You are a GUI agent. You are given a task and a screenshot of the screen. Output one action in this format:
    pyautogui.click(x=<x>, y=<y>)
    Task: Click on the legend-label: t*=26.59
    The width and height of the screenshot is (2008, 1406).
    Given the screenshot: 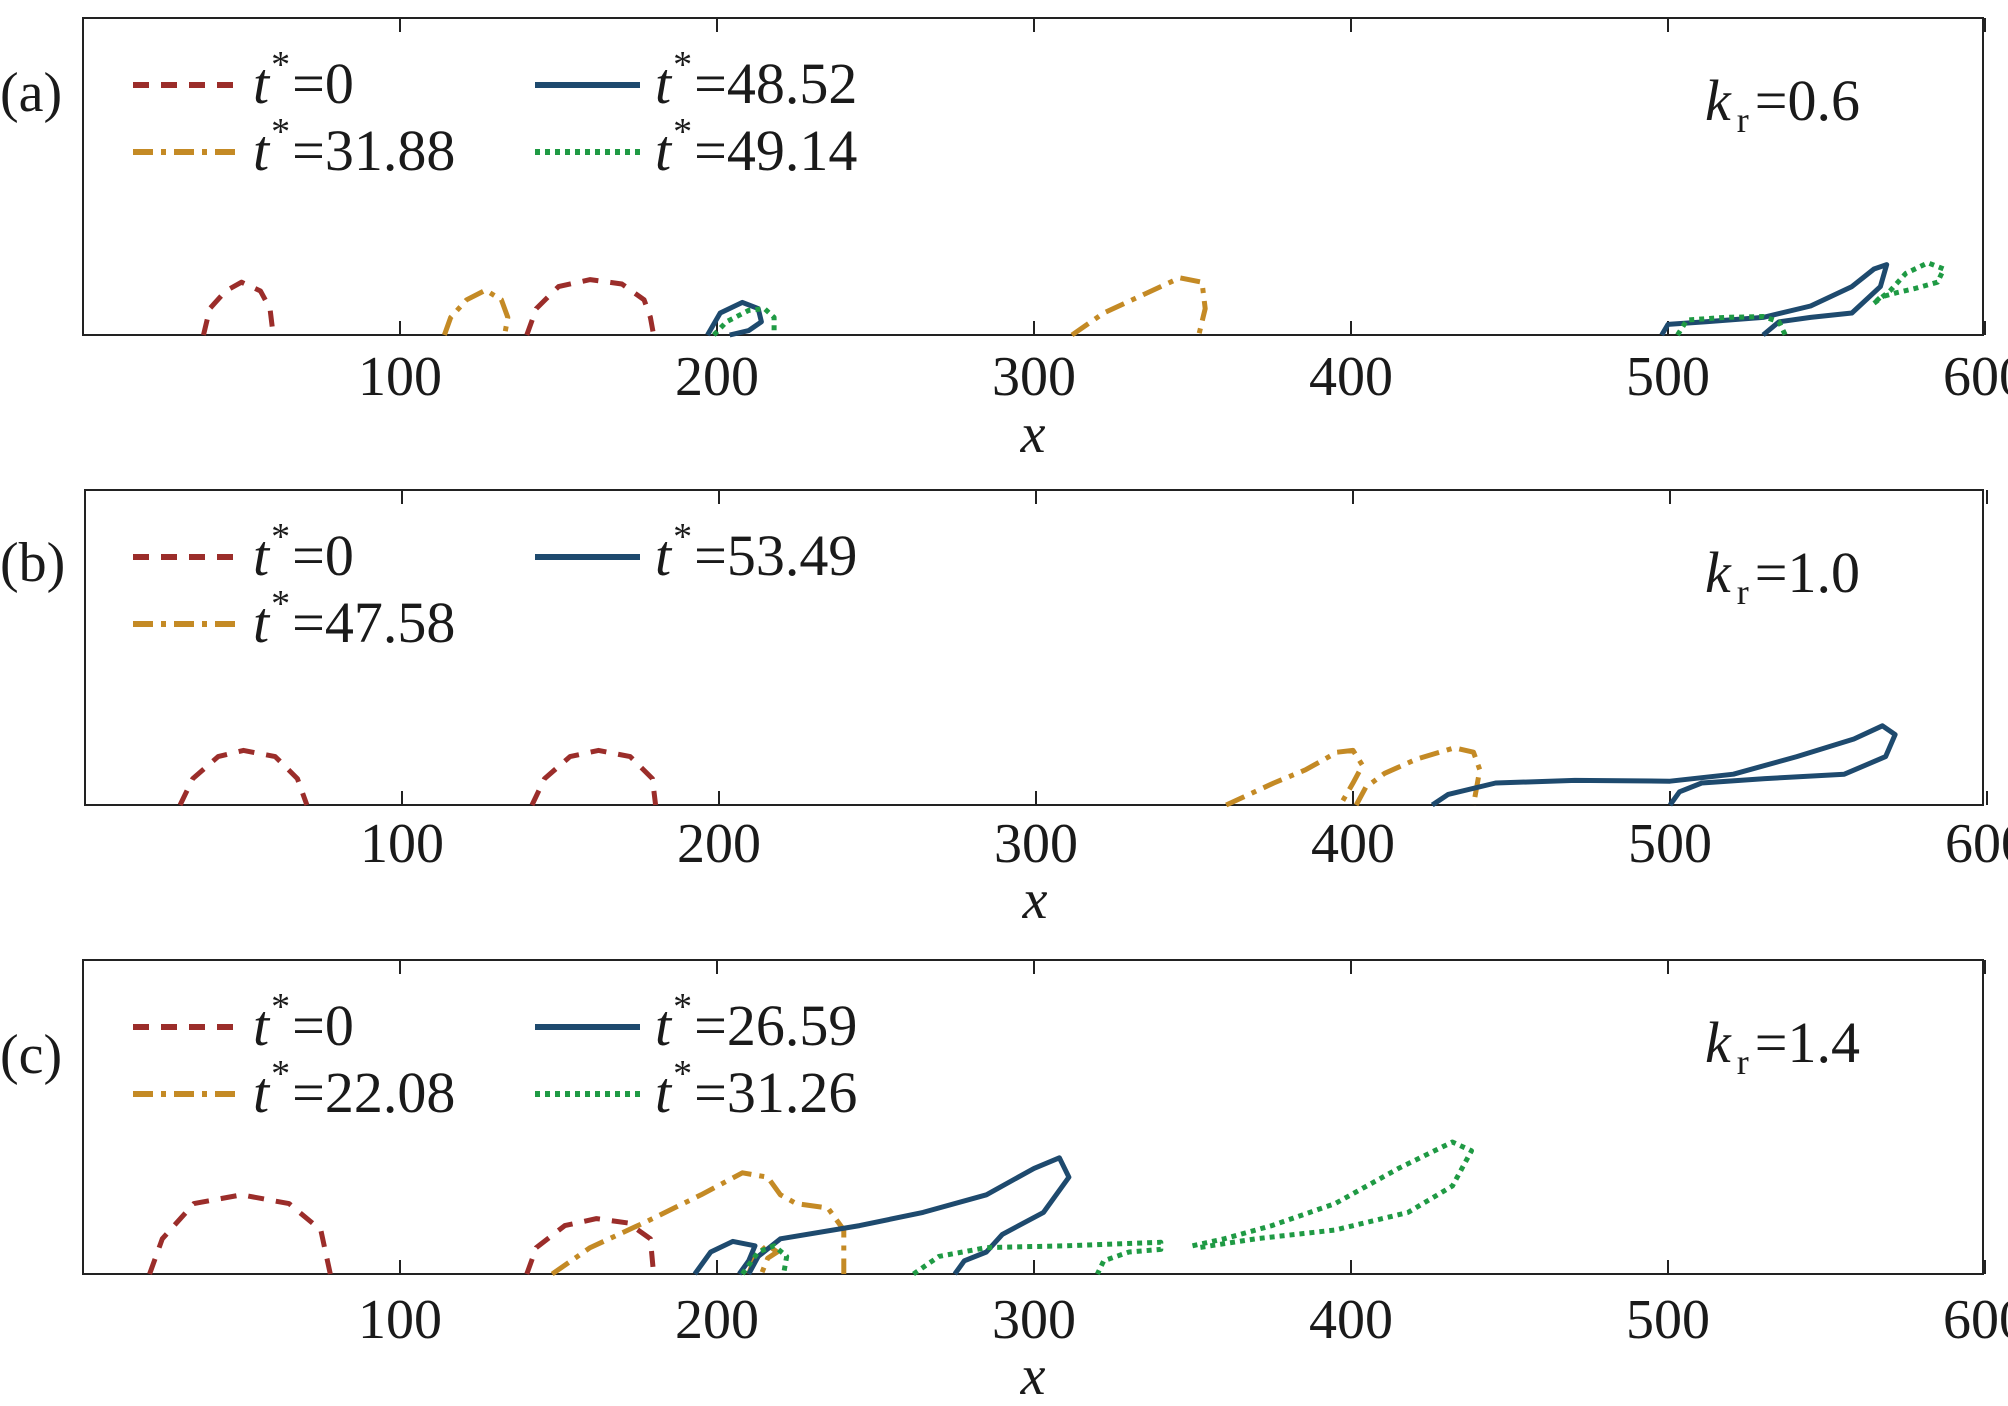 What is the action you would take?
    pyautogui.click(x=756, y=1022)
    